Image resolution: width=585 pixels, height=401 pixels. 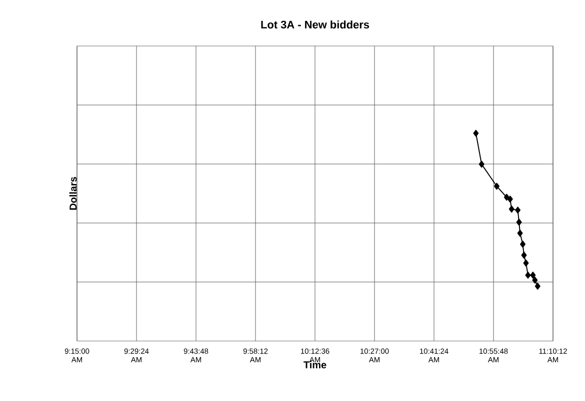 What do you see at coordinates (315, 24) in the screenshot?
I see `chart-title: Lot 3A - New bidders` at bounding box center [315, 24].